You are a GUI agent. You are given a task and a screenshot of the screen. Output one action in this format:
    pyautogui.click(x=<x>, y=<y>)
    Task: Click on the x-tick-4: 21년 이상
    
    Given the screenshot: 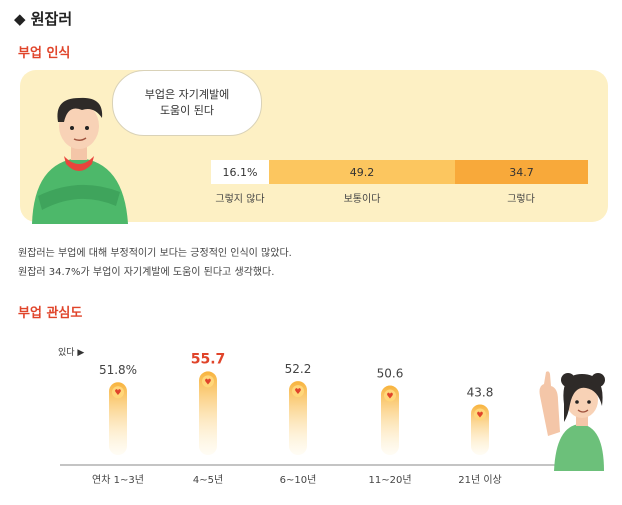 What is the action you would take?
    pyautogui.click(x=480, y=480)
    